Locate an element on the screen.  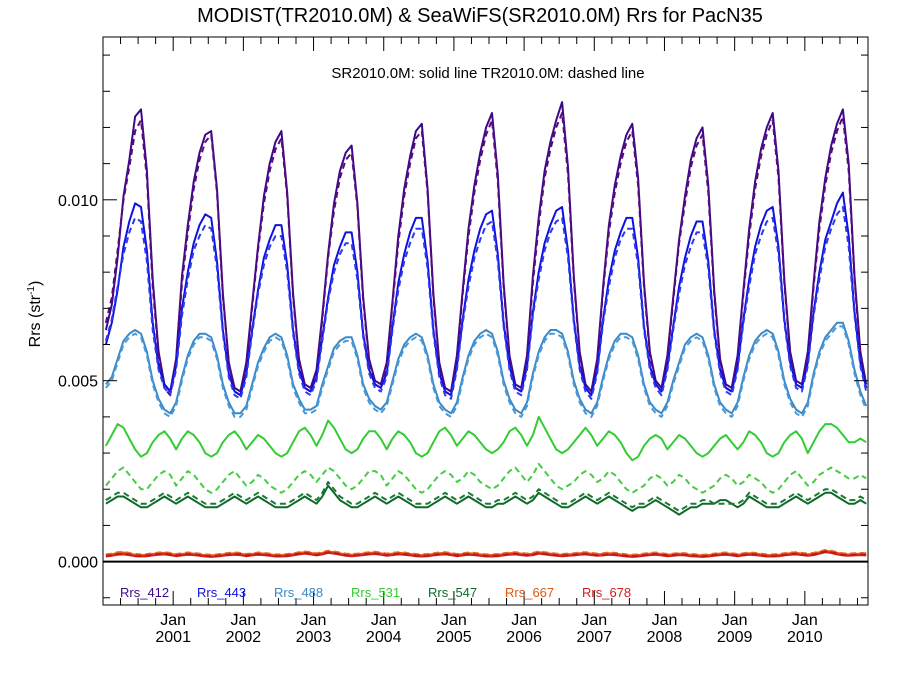
x-tick-label-year: 2007 is located at coordinates (594, 637).